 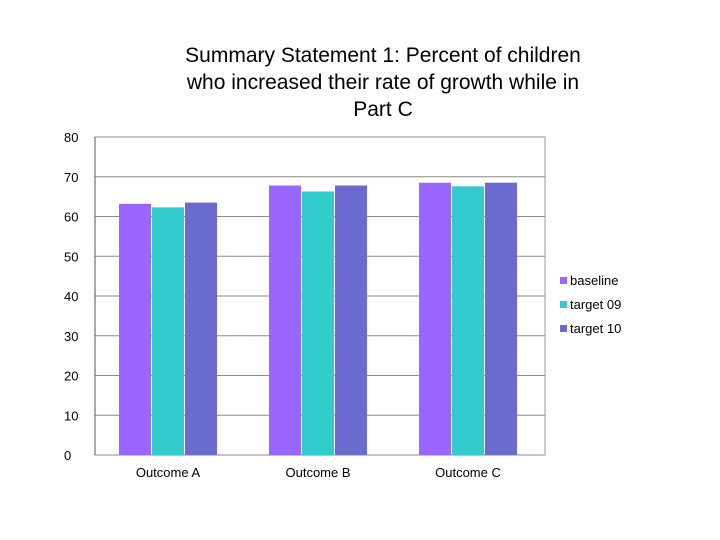 I want to click on x-tick-label: Outcome A, so click(x=168, y=472).